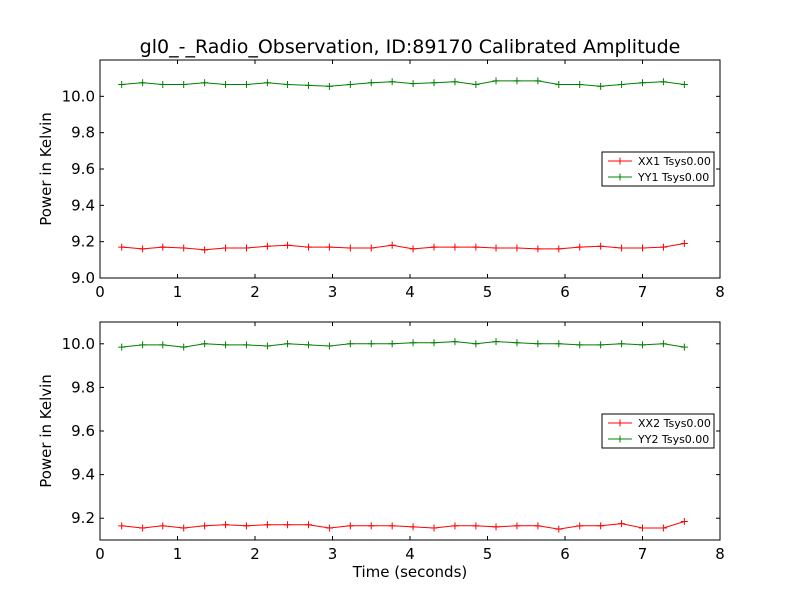  What do you see at coordinates (488, 292) in the screenshot?
I see `x-tick-label: 5` at bounding box center [488, 292].